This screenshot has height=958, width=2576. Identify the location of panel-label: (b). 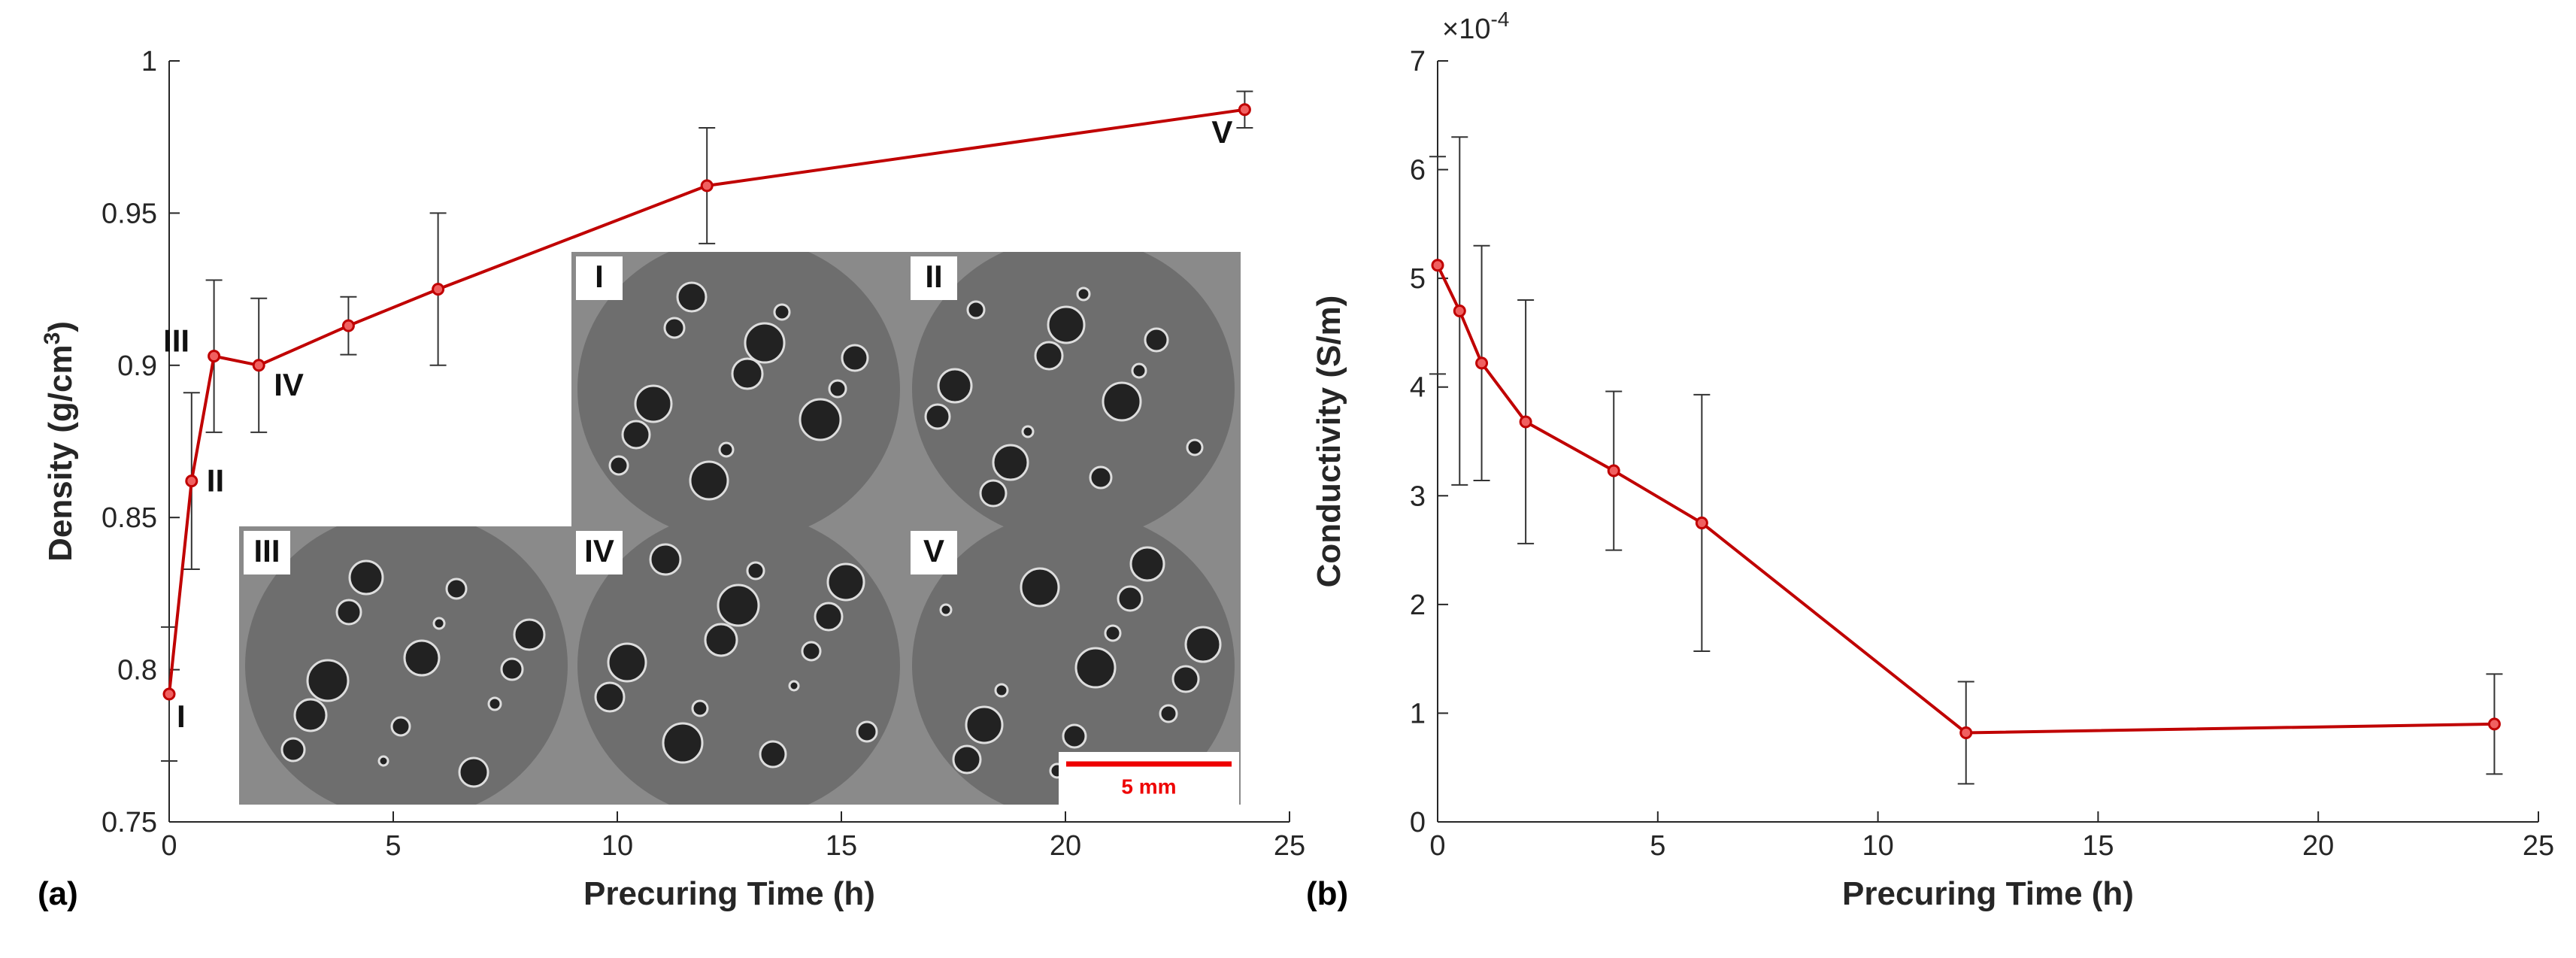
(1327, 894).